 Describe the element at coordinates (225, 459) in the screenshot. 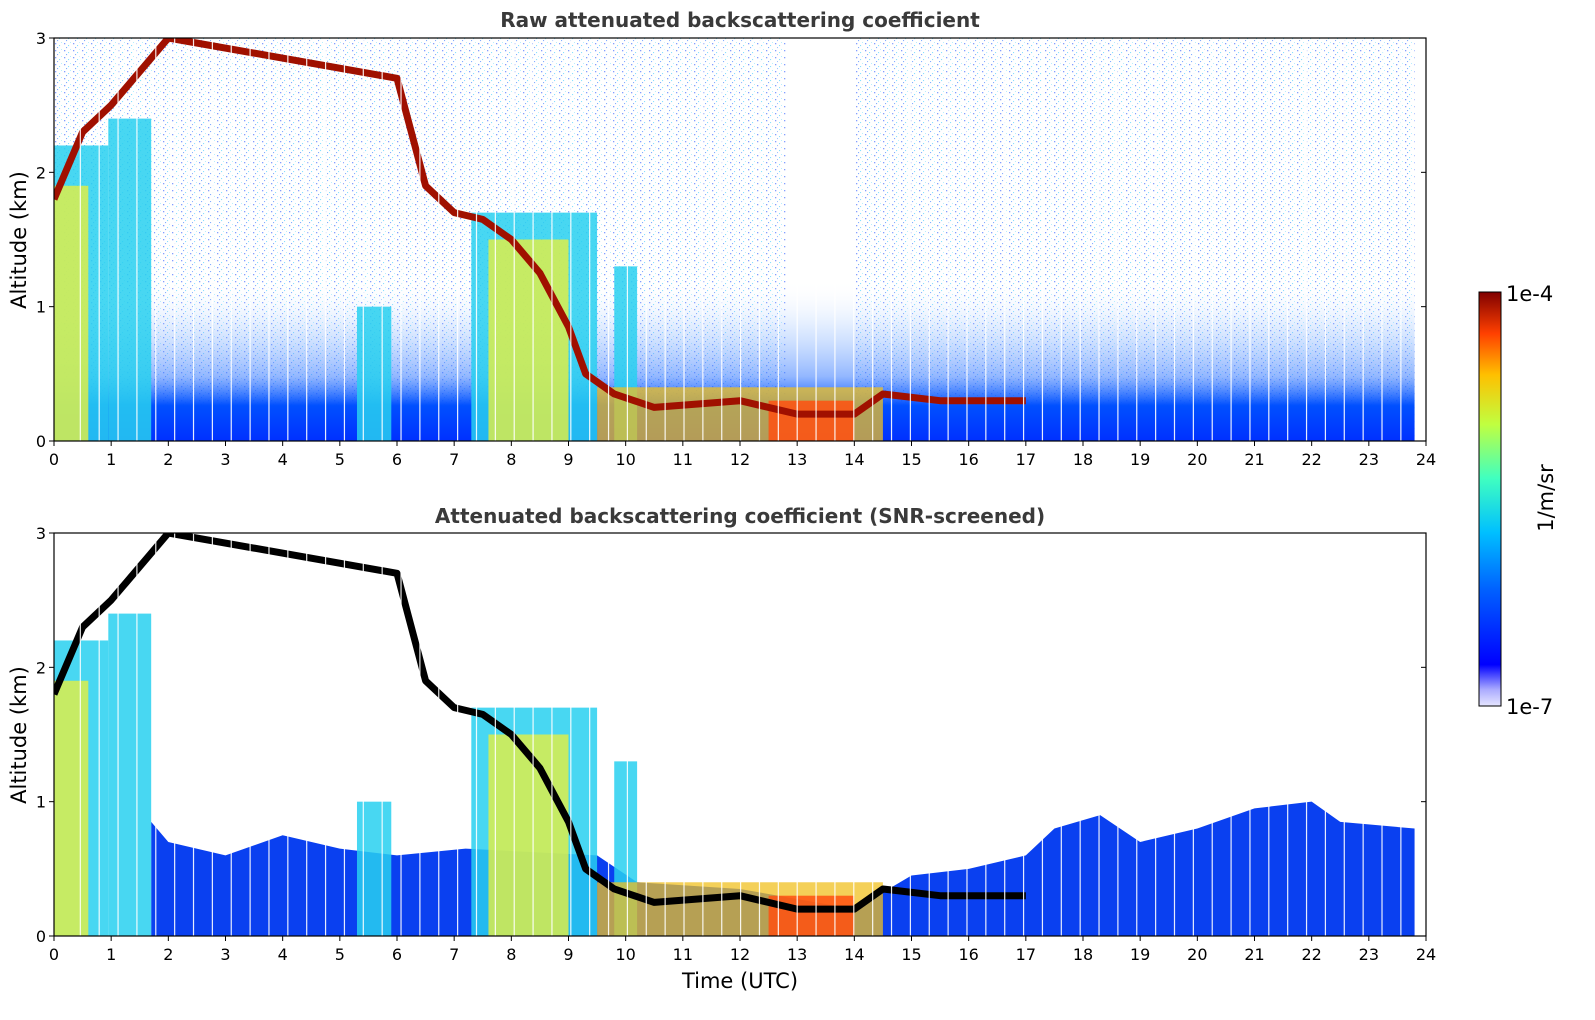

I see `x-tick-label: 3` at that location.